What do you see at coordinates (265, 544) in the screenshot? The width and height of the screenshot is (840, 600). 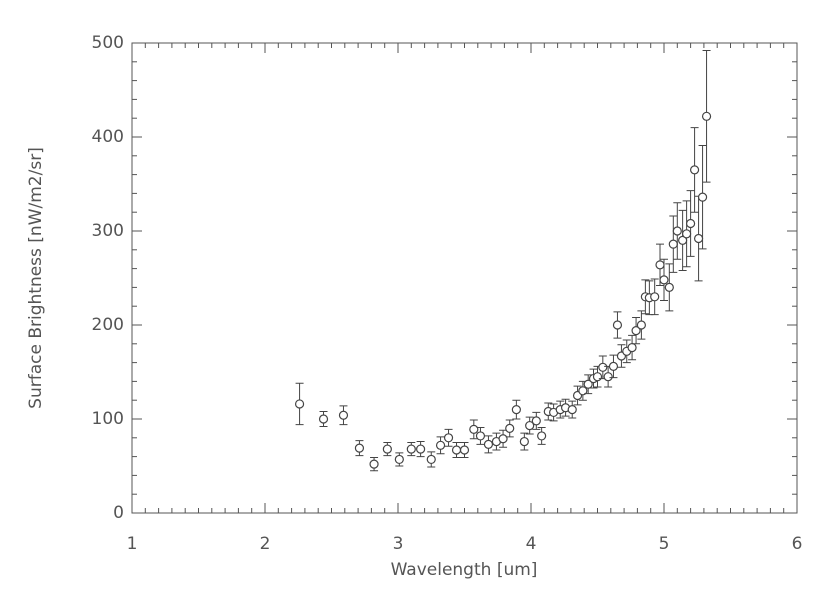 I see `x-tick-label: 2` at bounding box center [265, 544].